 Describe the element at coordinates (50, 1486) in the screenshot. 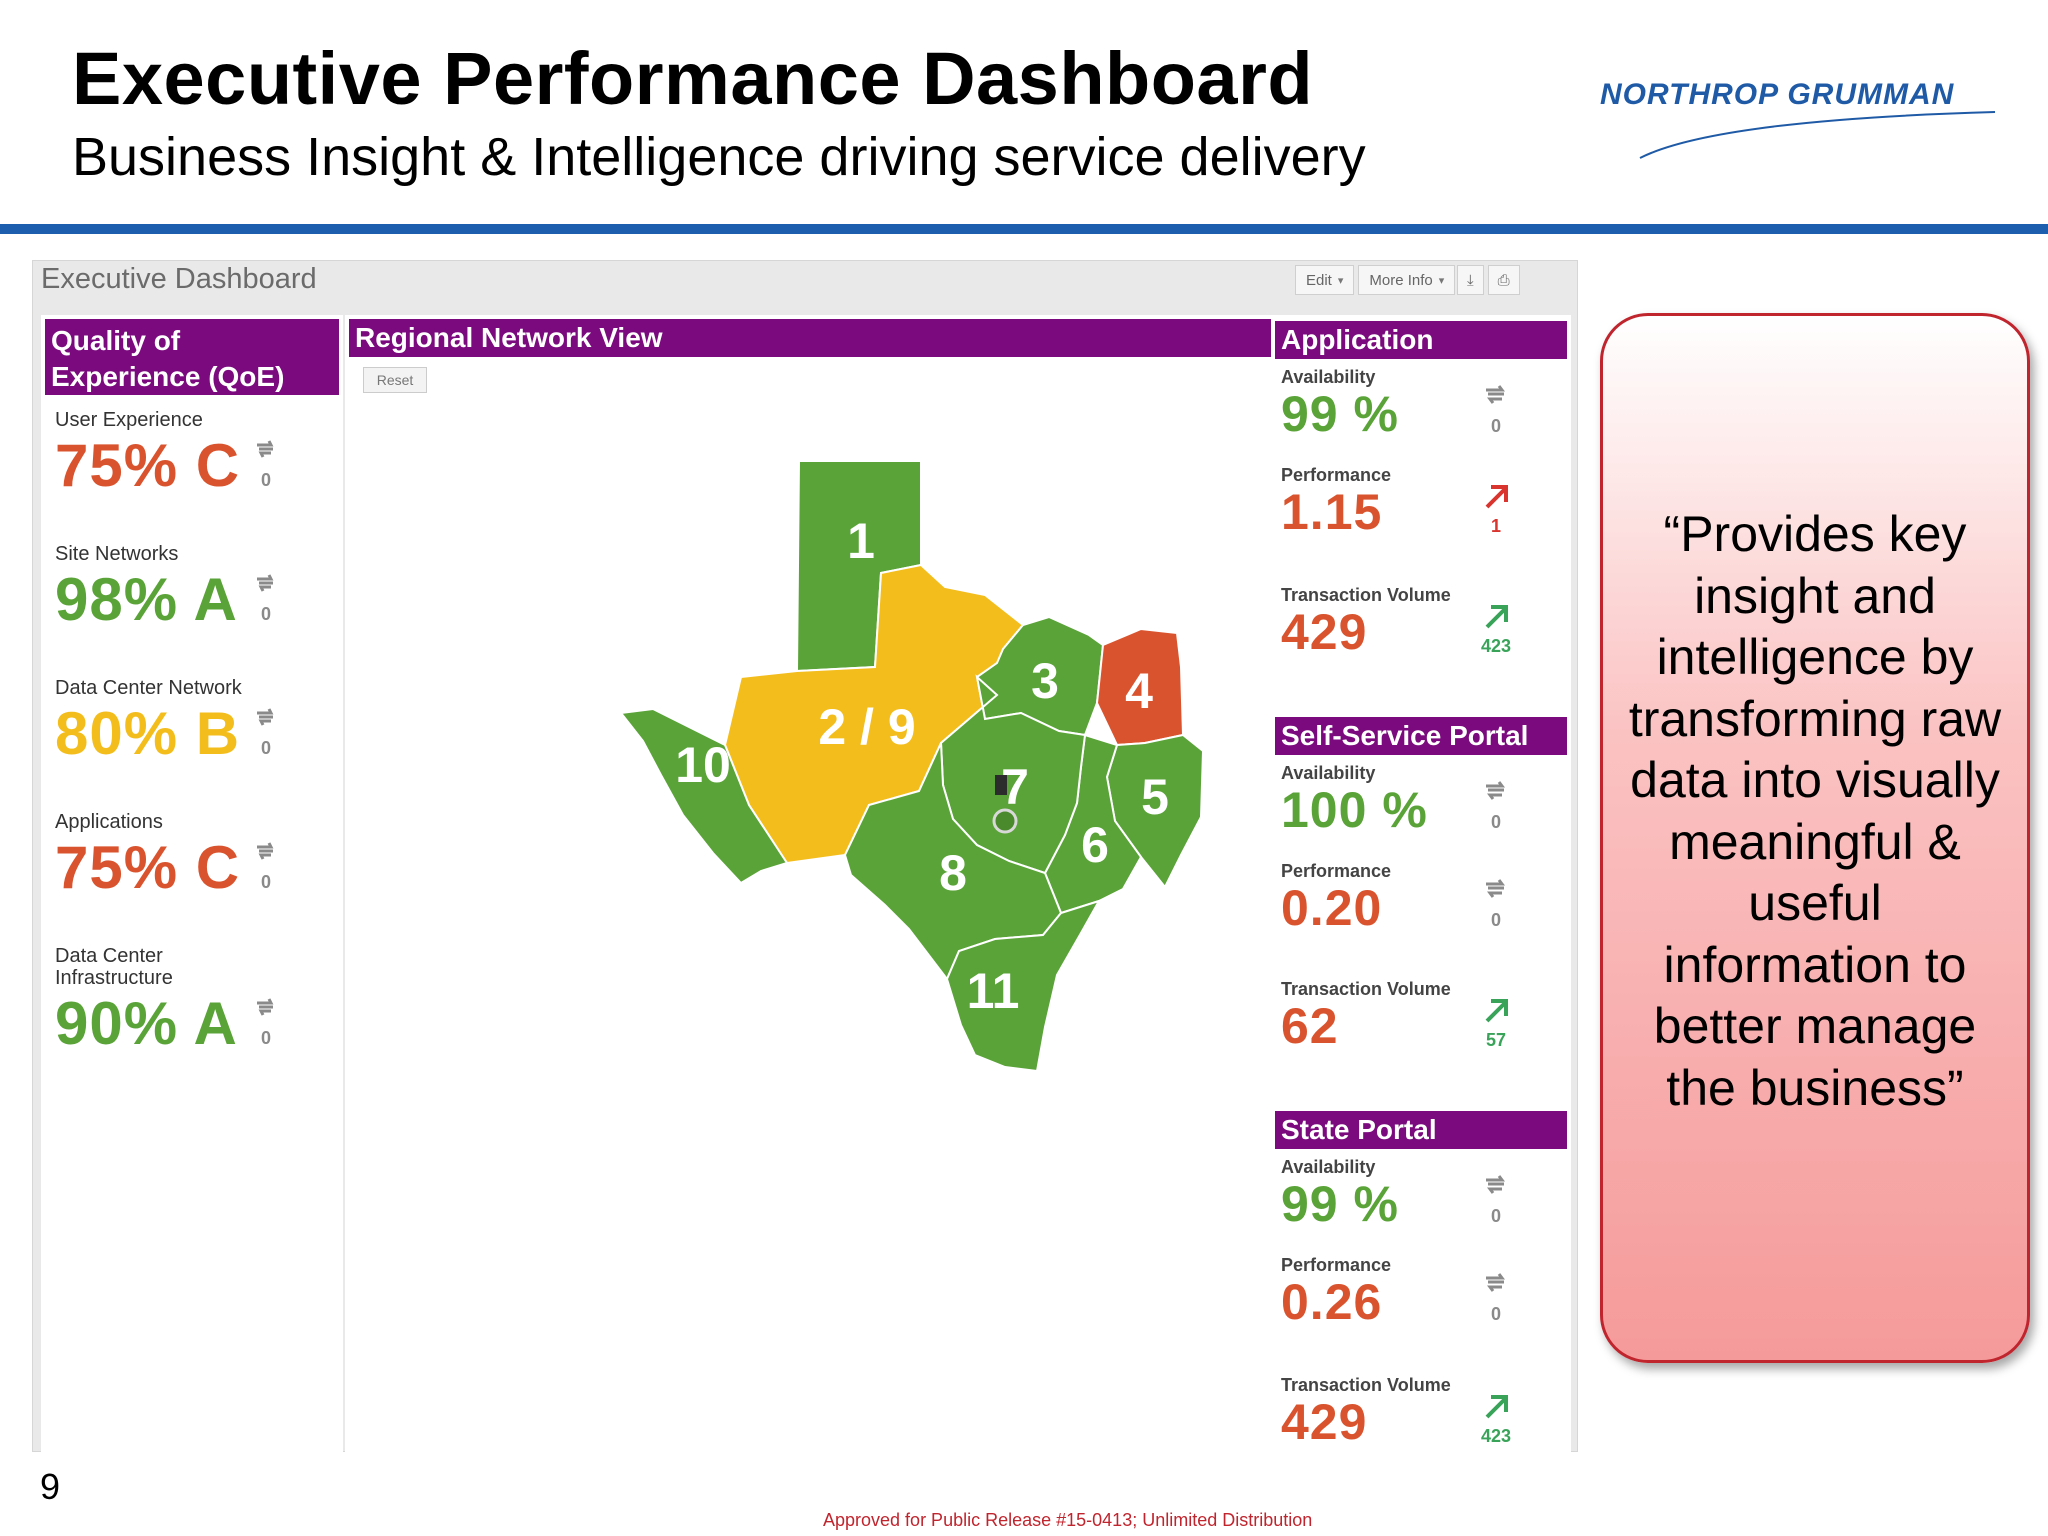

I see `page-number: 9` at that location.